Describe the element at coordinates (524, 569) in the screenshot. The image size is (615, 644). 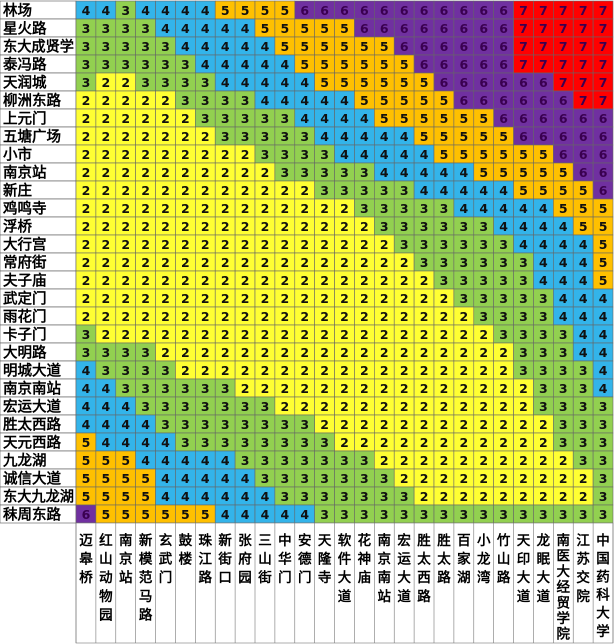
I see `column-label: 天印大道` at that location.